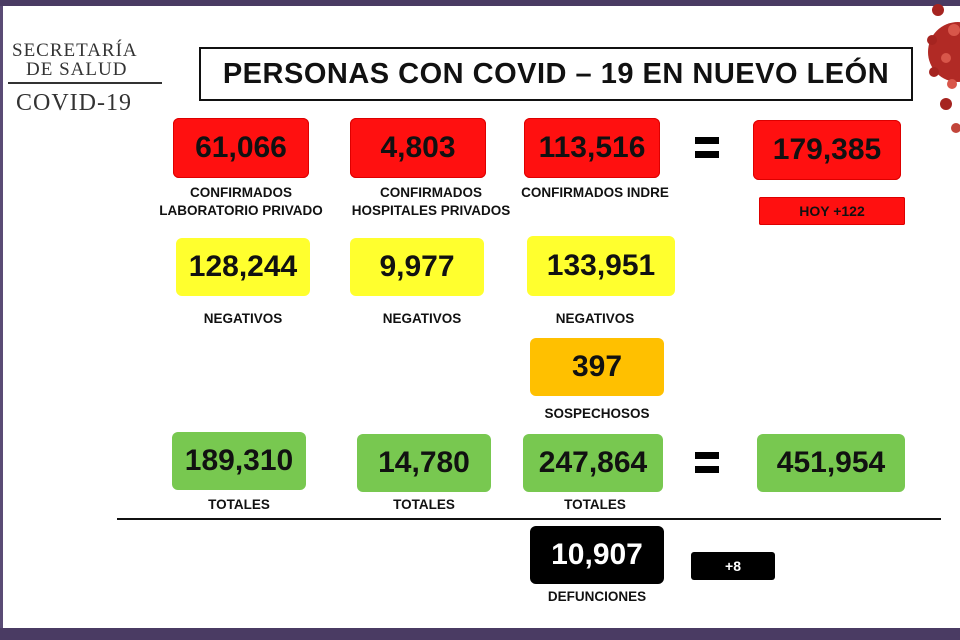 This screenshot has width=960, height=640. What do you see at coordinates (597, 367) in the screenshot?
I see `suspected-value: 397` at bounding box center [597, 367].